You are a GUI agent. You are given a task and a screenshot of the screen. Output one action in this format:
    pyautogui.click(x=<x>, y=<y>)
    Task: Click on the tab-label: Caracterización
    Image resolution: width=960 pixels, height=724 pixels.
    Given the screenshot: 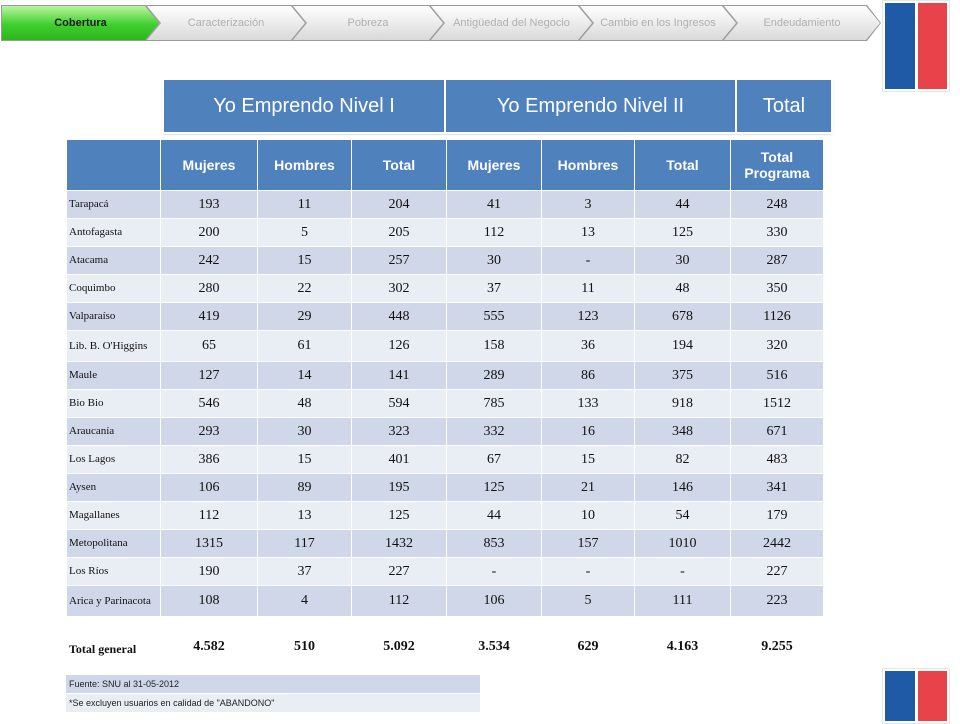 What is the action you would take?
    pyautogui.click(x=226, y=23)
    